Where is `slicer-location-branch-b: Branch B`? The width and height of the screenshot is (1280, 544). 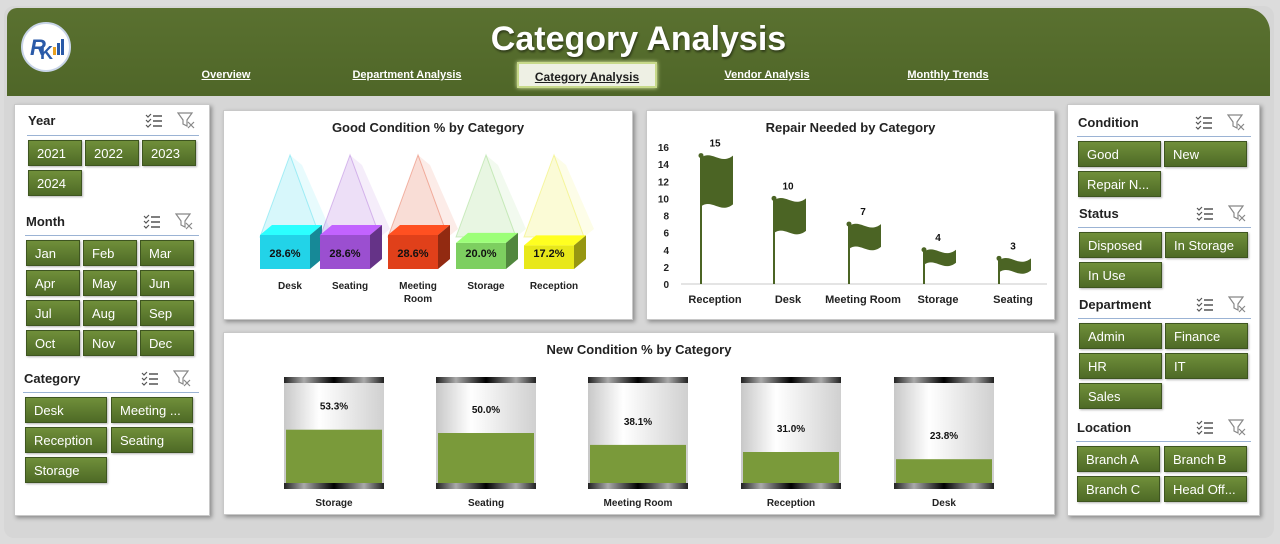 slicer-location-branch-b: Branch B is located at coordinates (1205, 459).